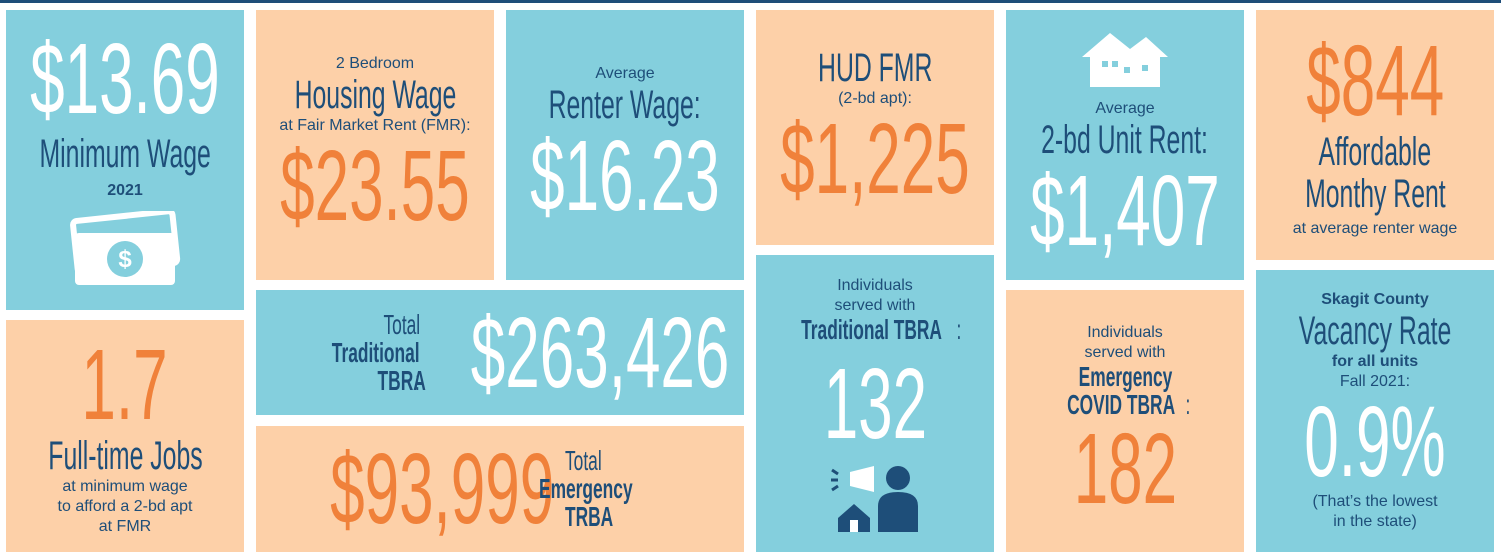  I want to click on note: (2-bd apt):, so click(875, 98).